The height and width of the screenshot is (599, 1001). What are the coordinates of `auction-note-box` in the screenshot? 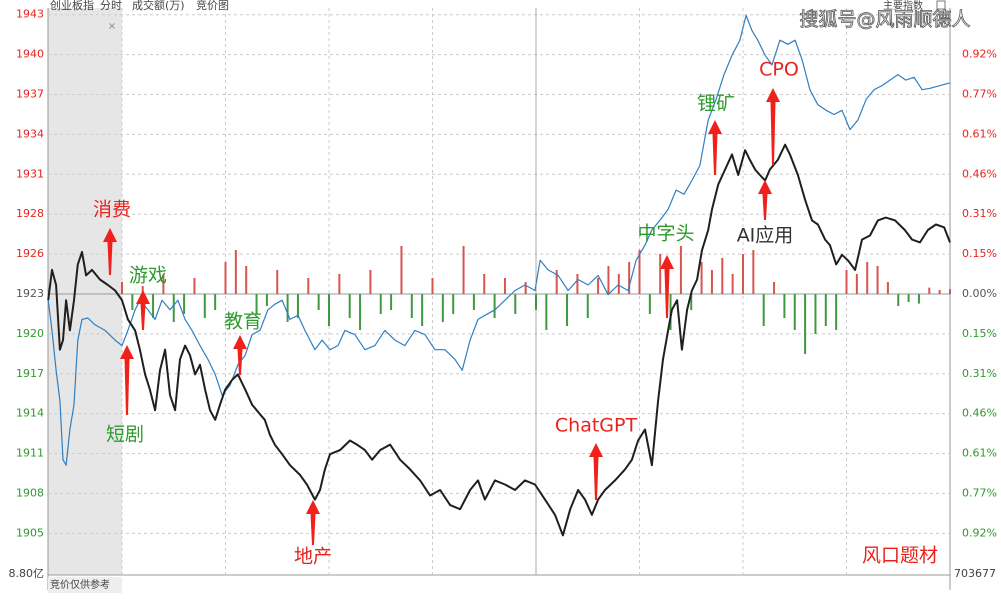 It's located at (85, 585).